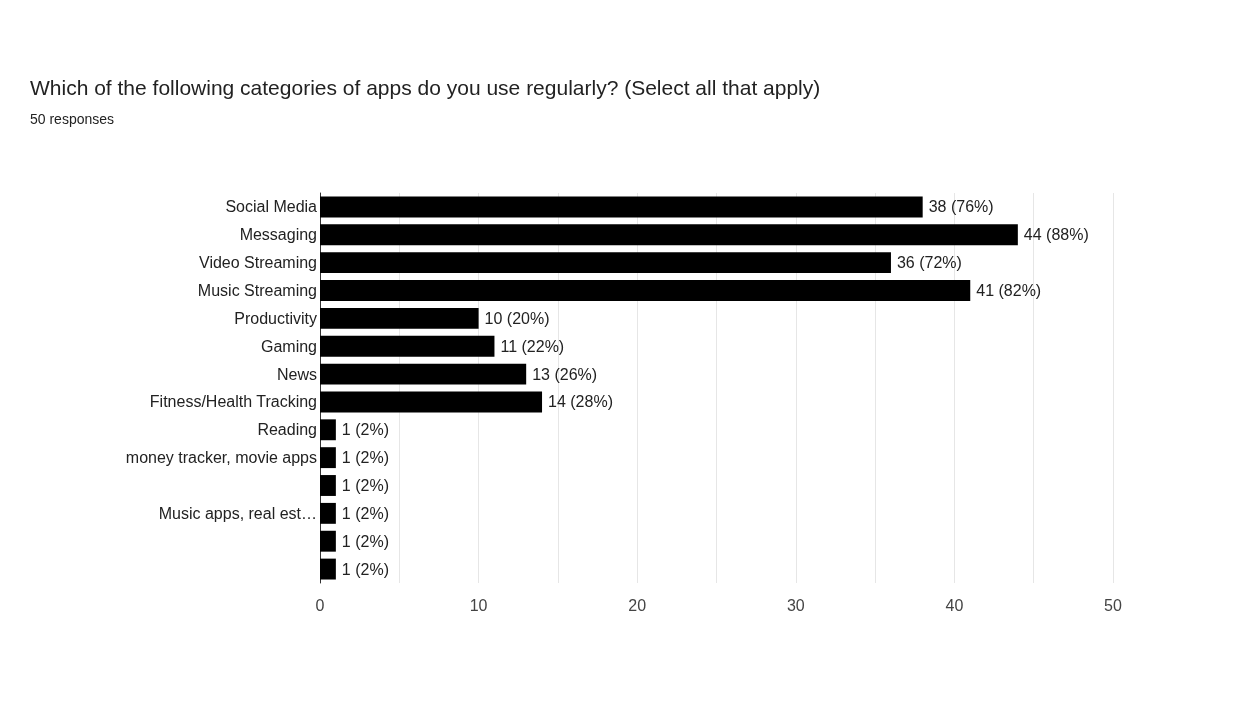 The width and height of the screenshot is (1239, 708). I want to click on x-tick-label: 10, so click(478, 605).